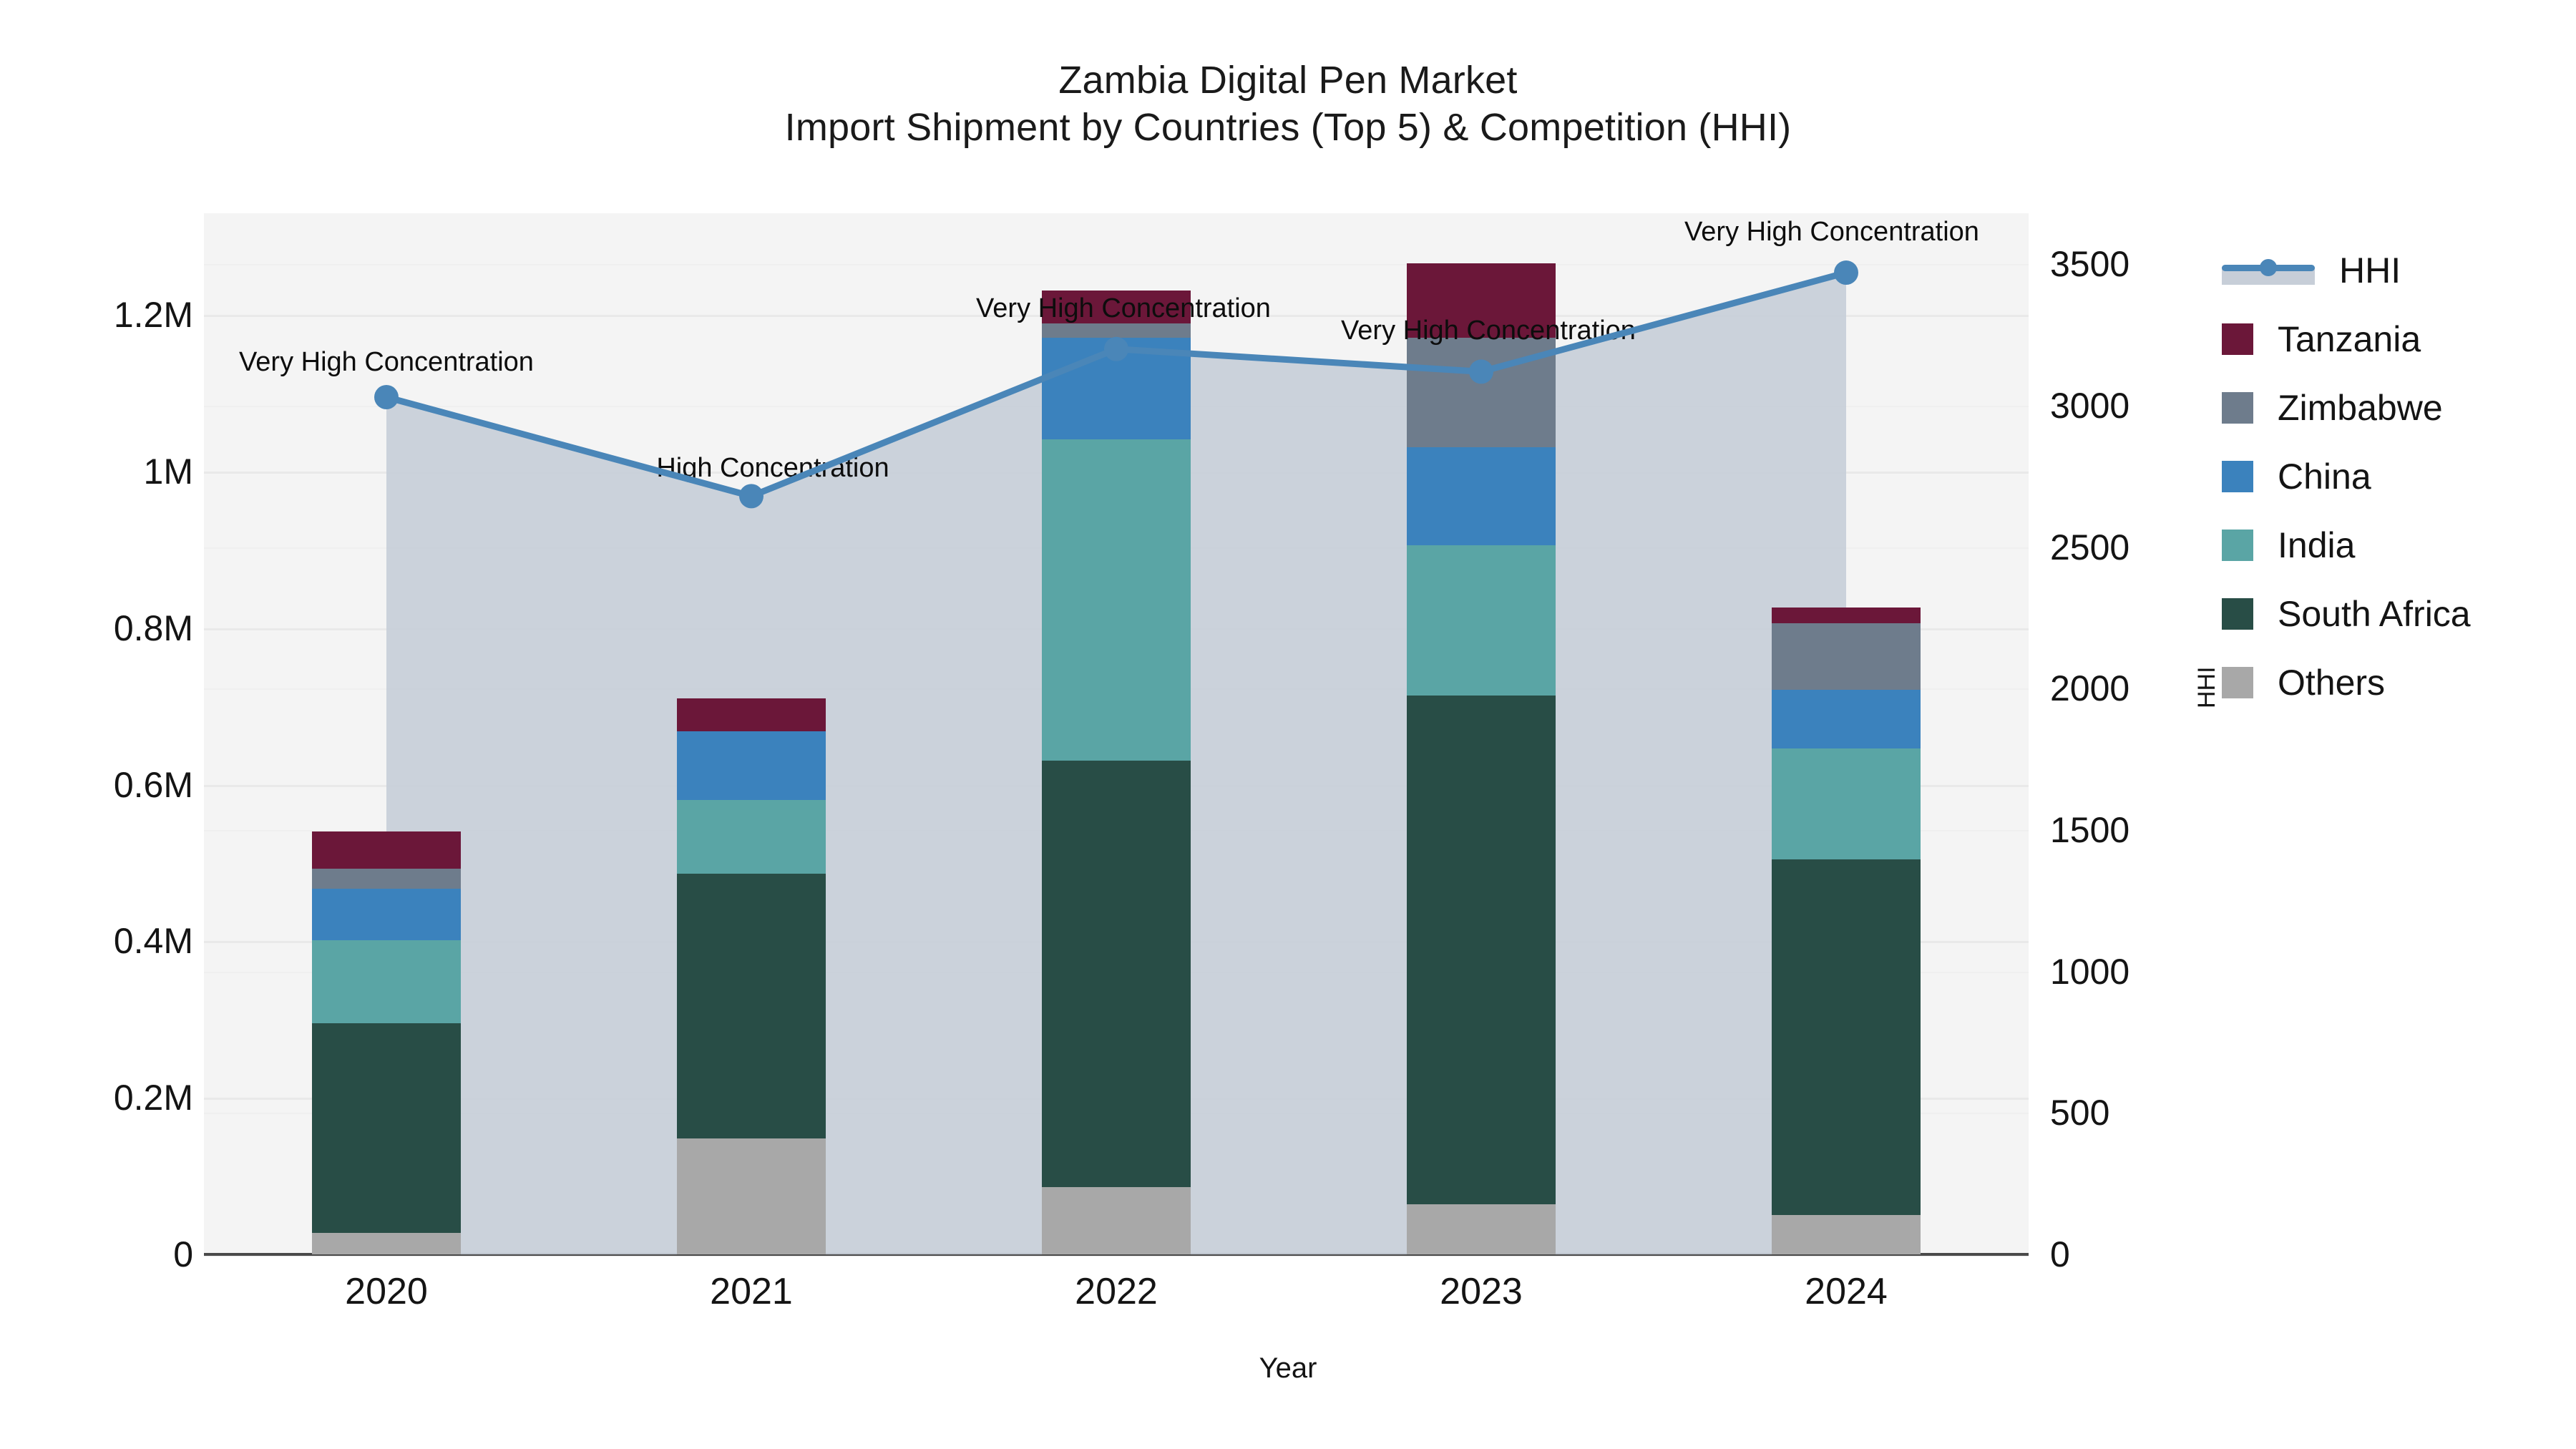 Image resolution: width=2576 pixels, height=1449 pixels. I want to click on bar-segment-china-2023, so click(1481, 496).